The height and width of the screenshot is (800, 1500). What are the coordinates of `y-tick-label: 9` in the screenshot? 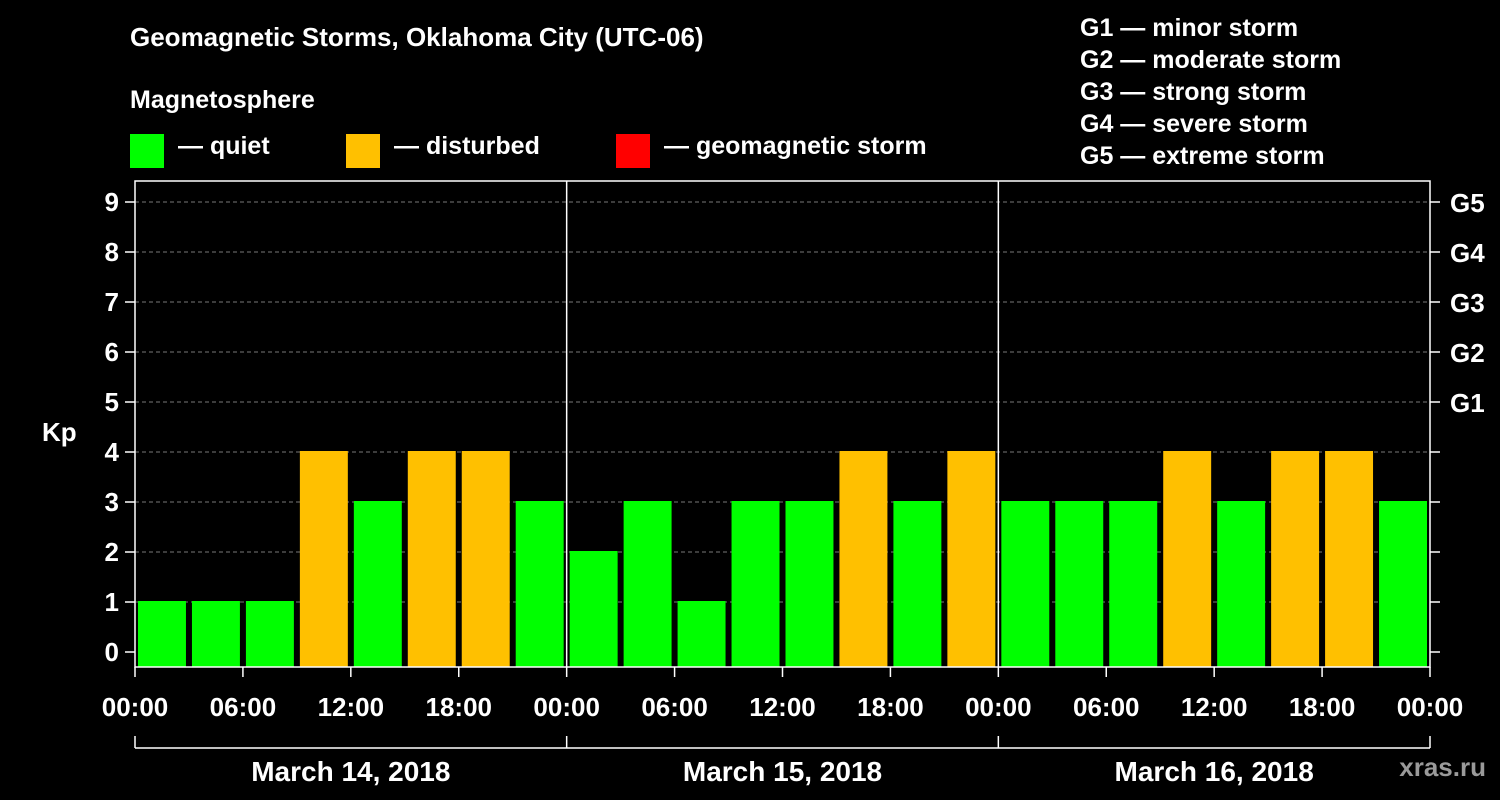 It's located at (112, 202).